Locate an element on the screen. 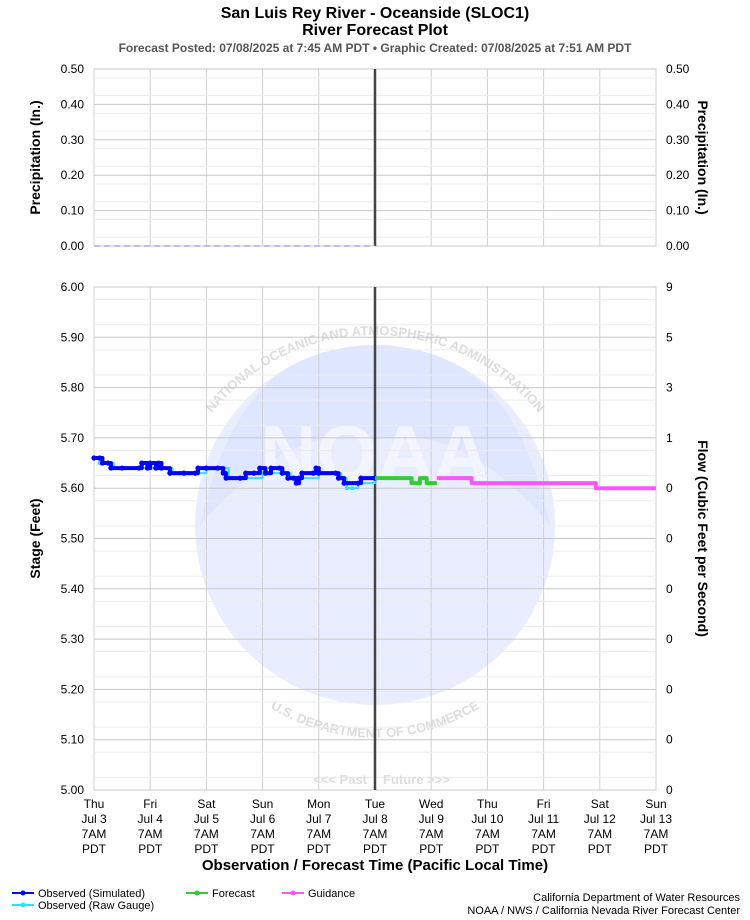  series-line-forecast is located at coordinates (406, 481).